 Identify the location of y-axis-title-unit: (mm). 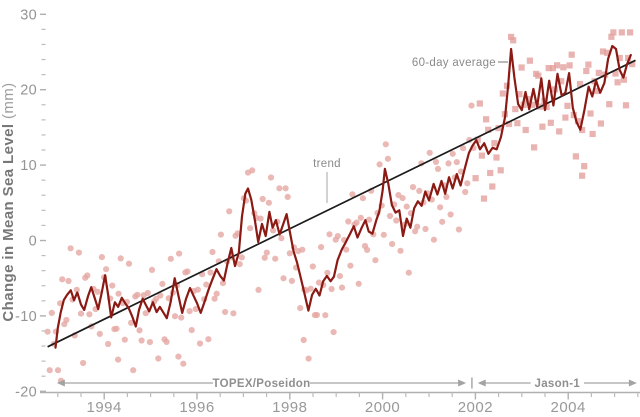
(8, 102).